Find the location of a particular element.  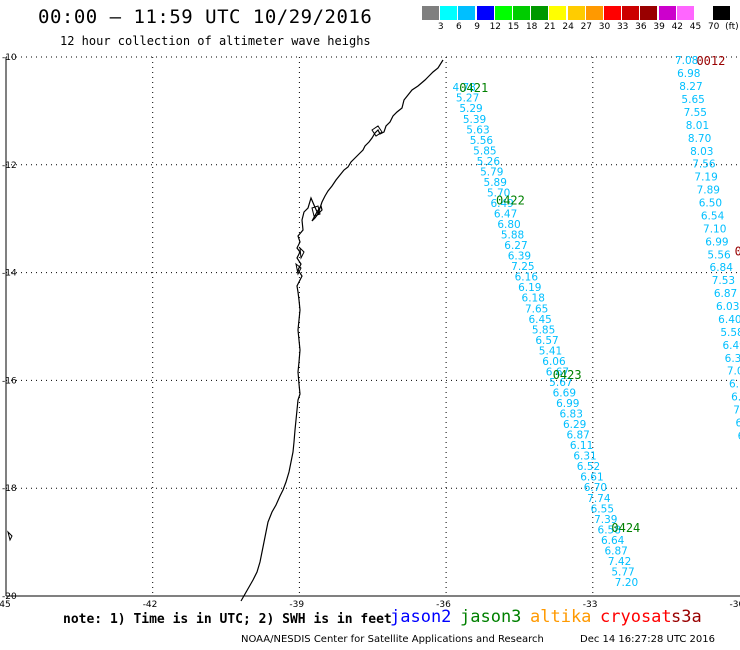

track1-value: 6.39 is located at coordinates (519, 257).